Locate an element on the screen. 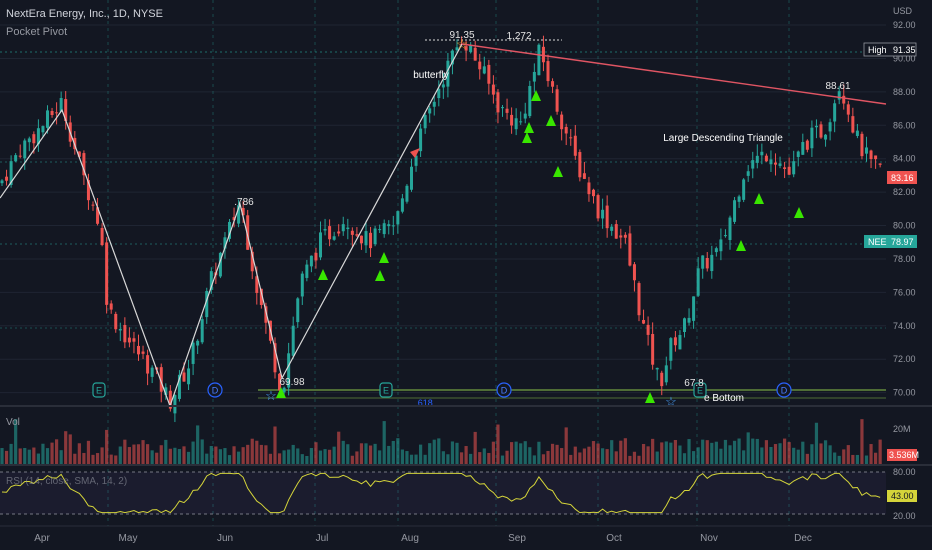  time-axis: Apr May Jun Jul Aug Sep Oct Nov Dec is located at coordinates (423, 538).